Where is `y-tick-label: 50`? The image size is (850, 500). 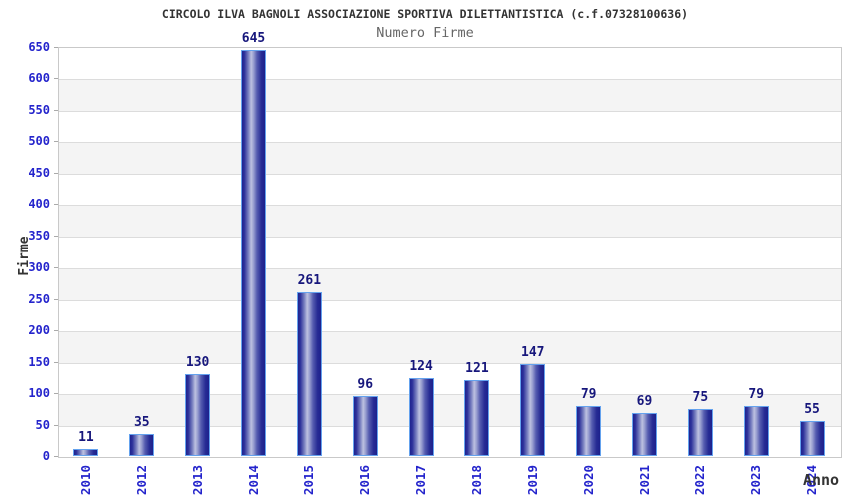
y-tick-label: 50 is located at coordinates (42, 424).